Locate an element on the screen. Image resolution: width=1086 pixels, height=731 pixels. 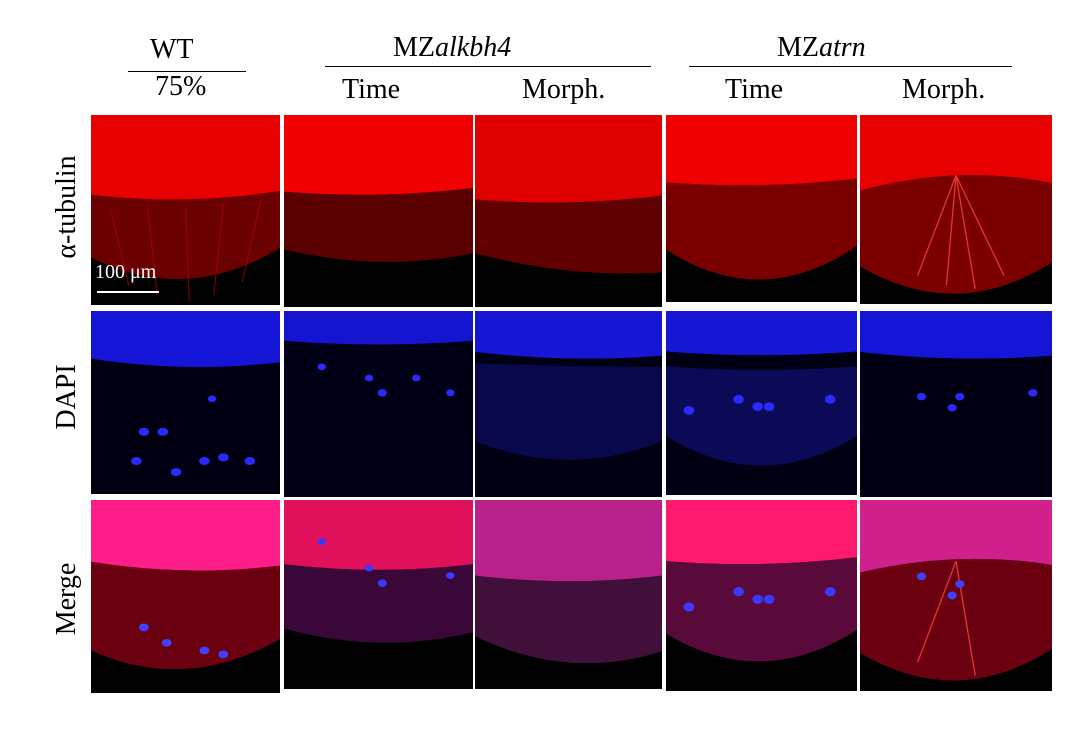
panel-tubulin-alkbh4-time is located at coordinates (378, 211).